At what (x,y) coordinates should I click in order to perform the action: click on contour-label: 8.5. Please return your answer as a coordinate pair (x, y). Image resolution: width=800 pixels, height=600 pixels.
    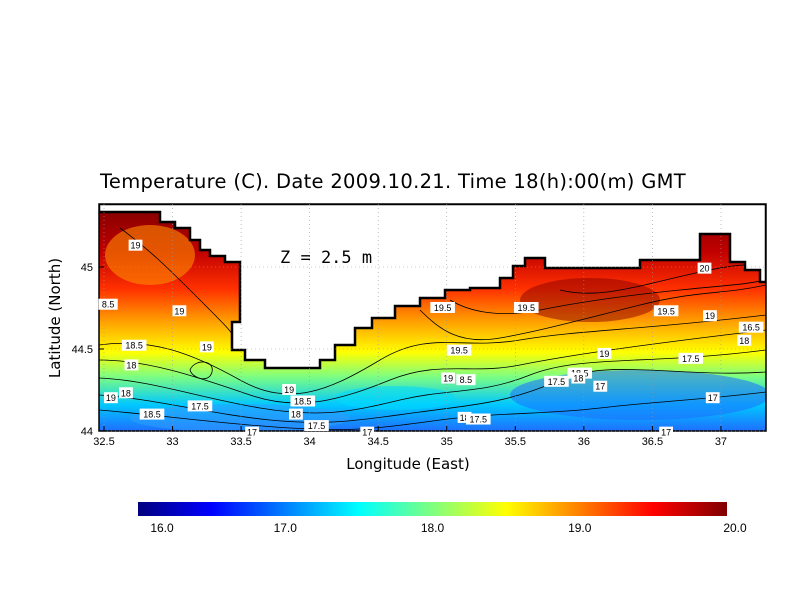
    Looking at the image, I should click on (108, 304).